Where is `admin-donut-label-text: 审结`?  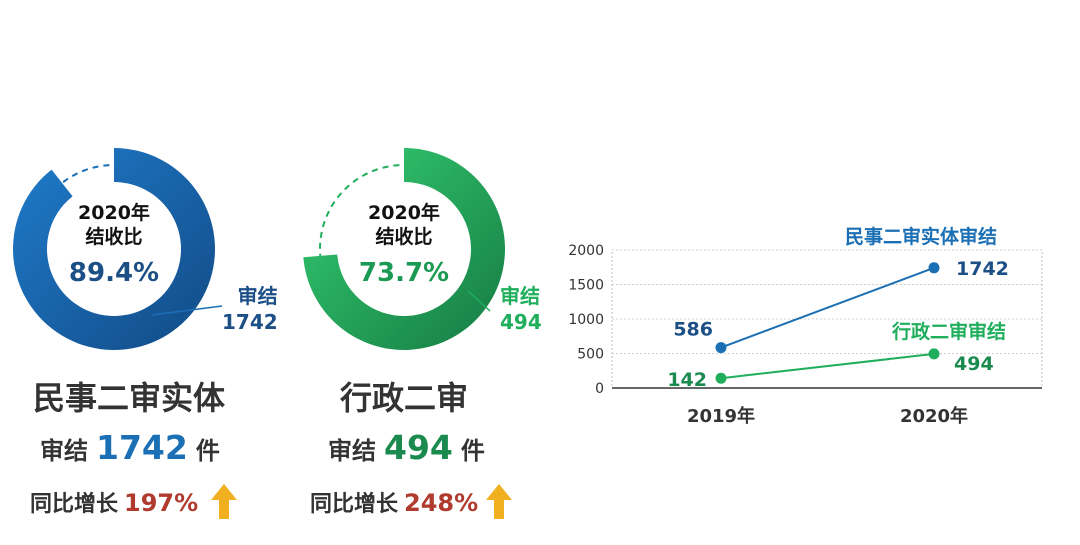
admin-donut-label-text: 审结 is located at coordinates (520, 296).